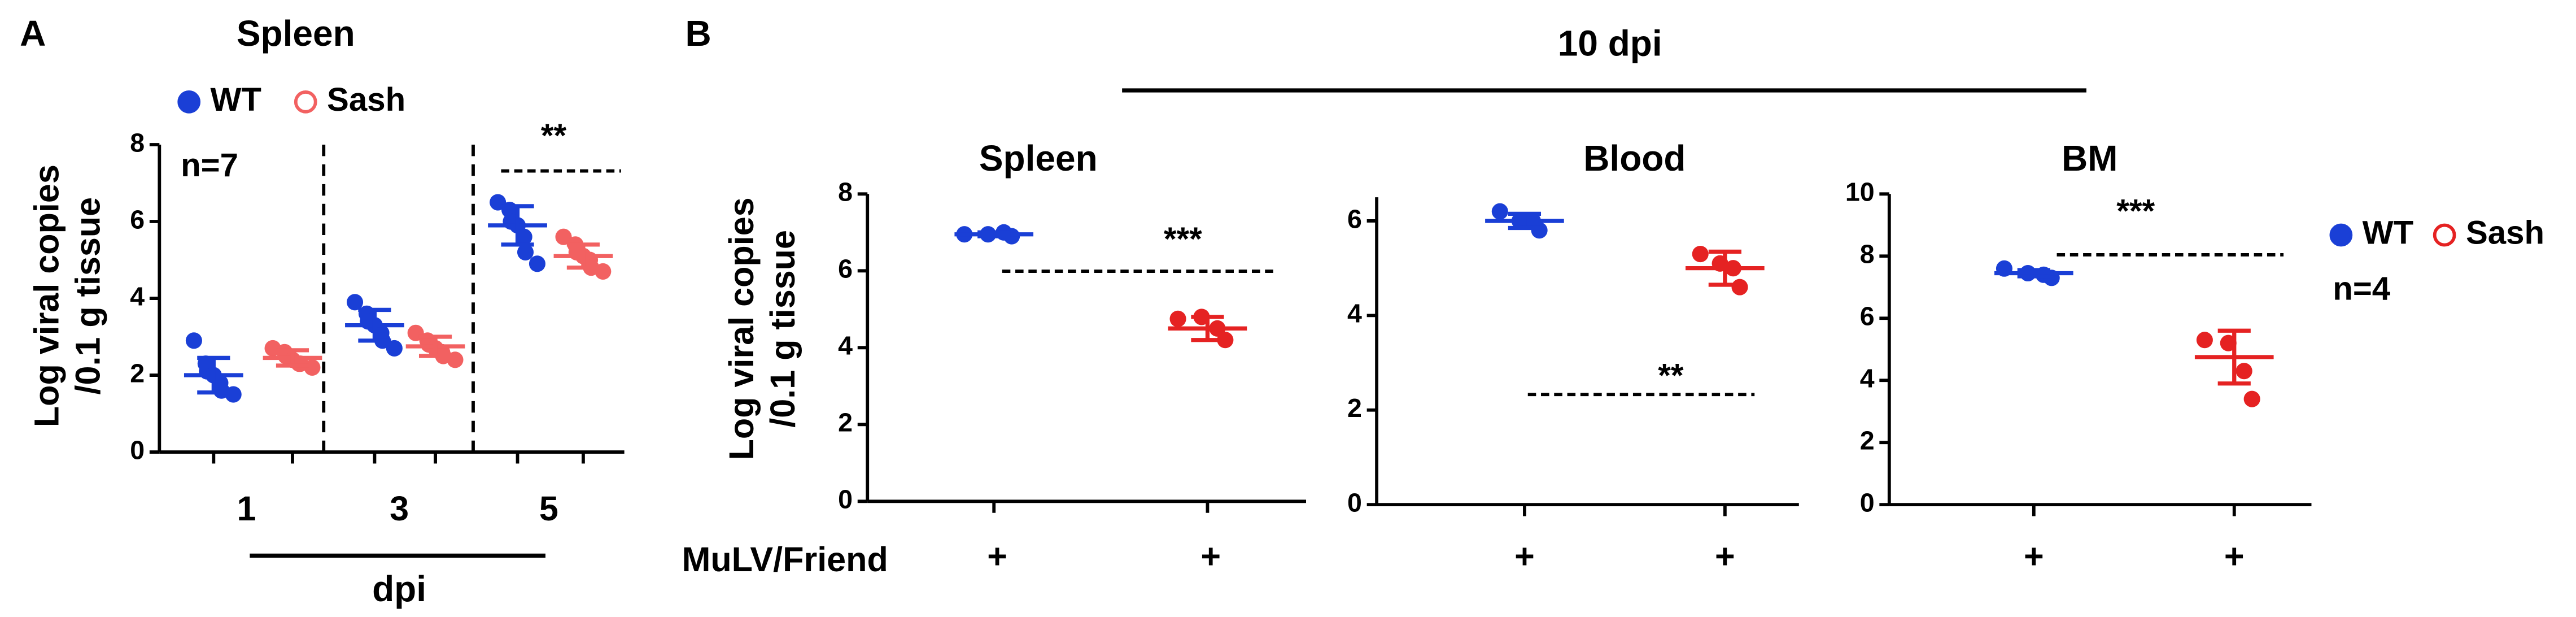 The height and width of the screenshot is (617, 2576). I want to click on panel-label: A, so click(33, 33).